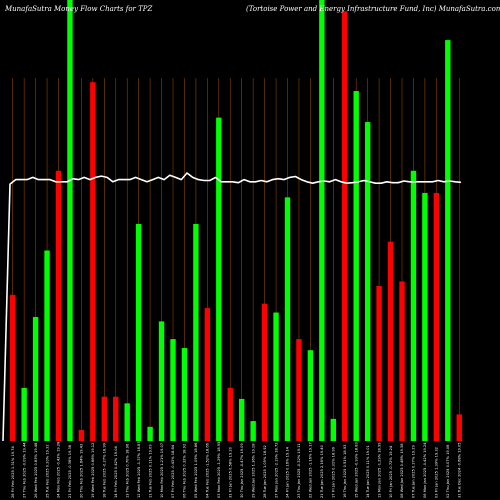 This screenshot has height=500, width=500. I want to click on x-tick-label: 31 Tue Dec 2024 -0.68% 19.05, so click(459, 470).